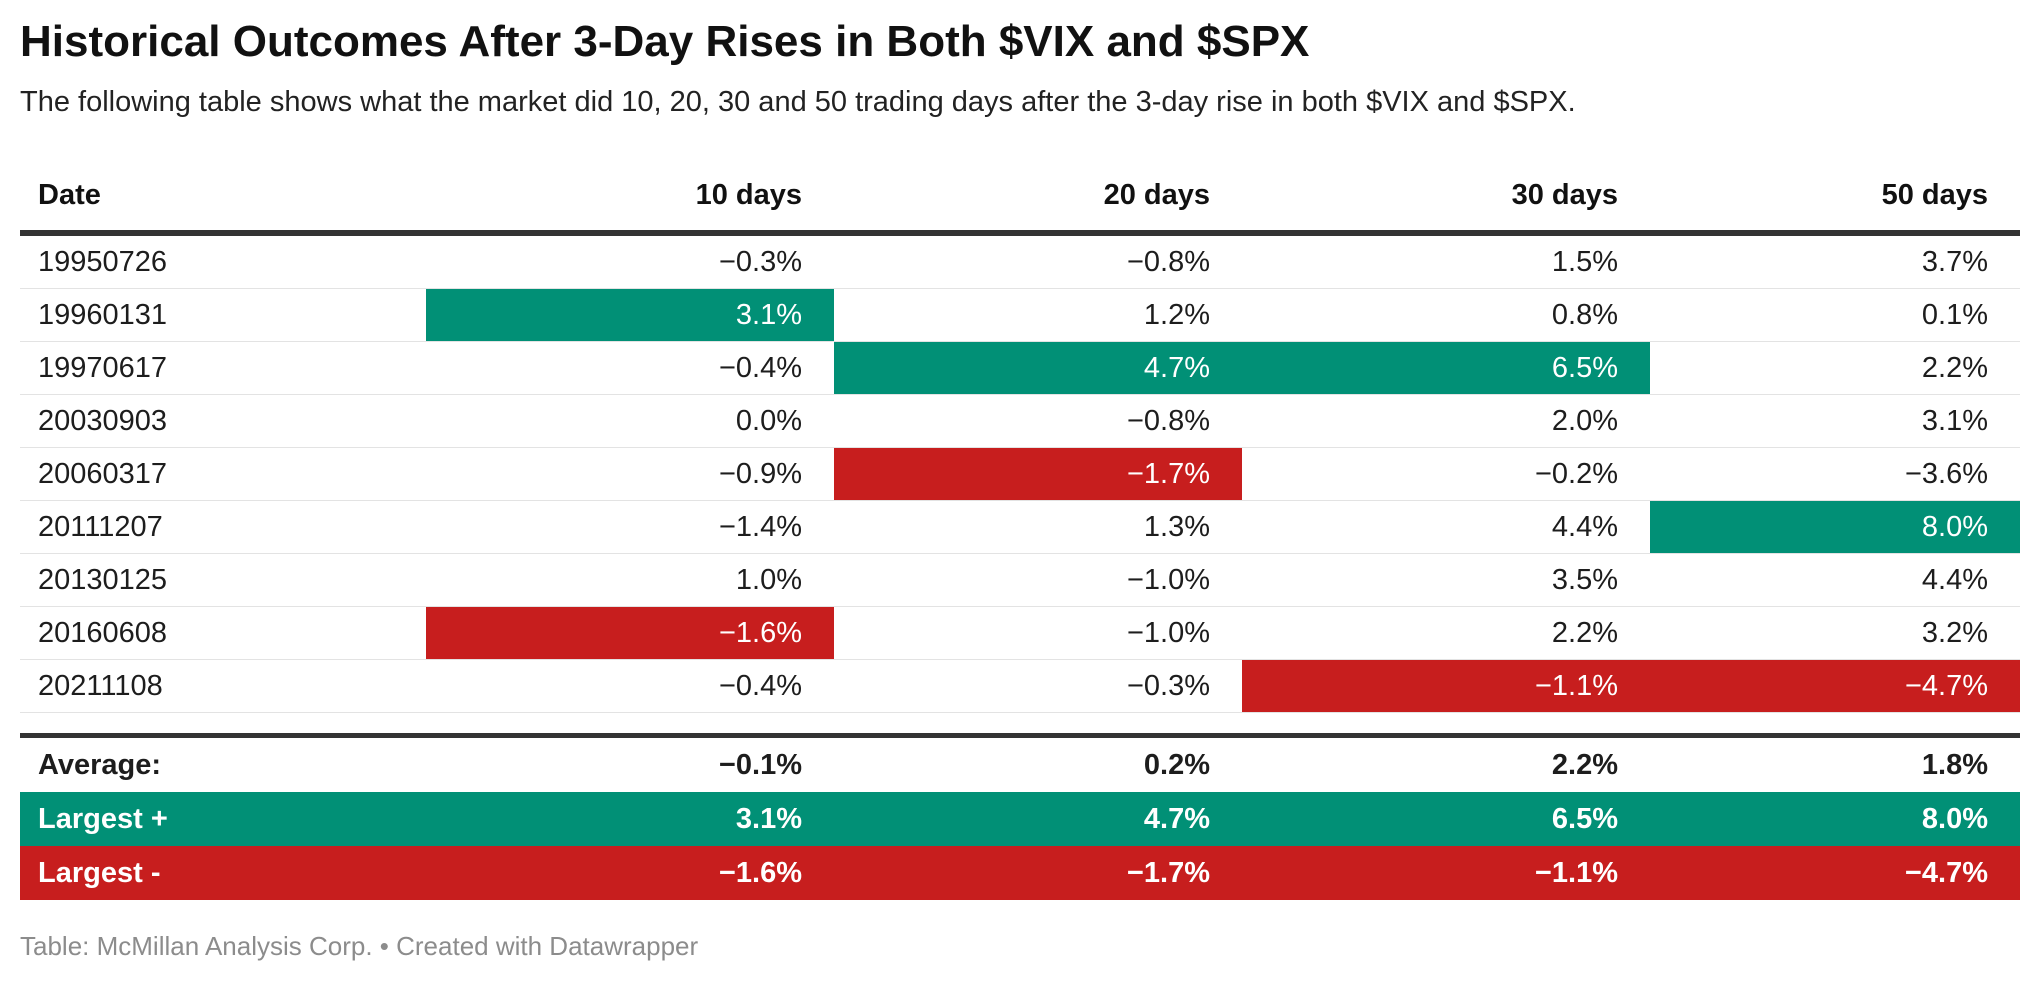 This screenshot has width=2040, height=994. I want to click on column-header: 30 days, so click(1446, 194).